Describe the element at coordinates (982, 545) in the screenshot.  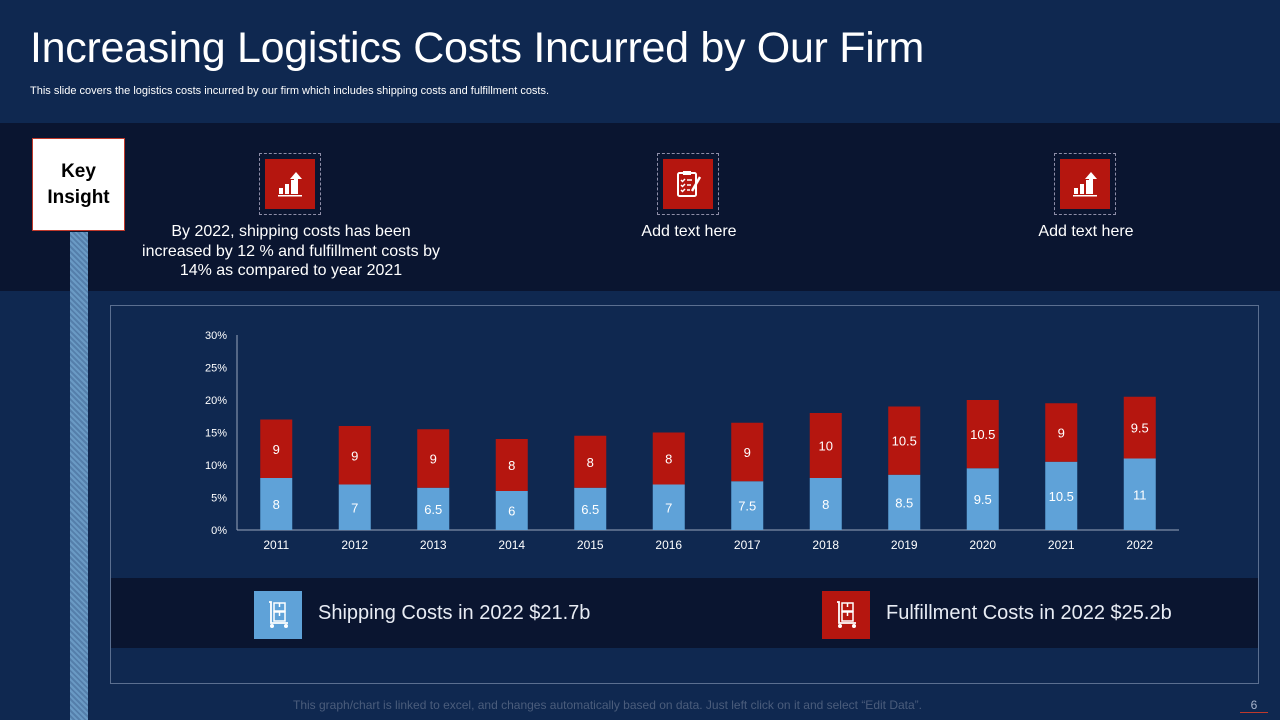
I see `x-tick-label: 2020` at that location.